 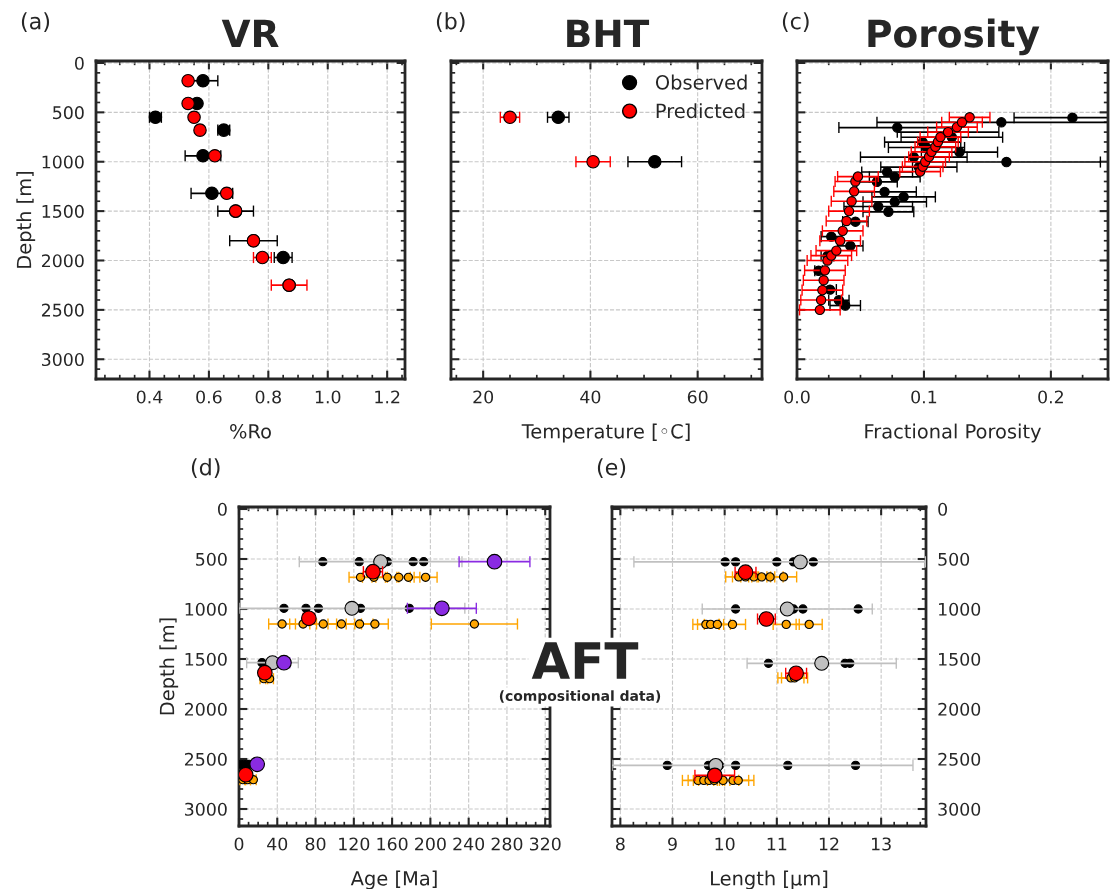 I want to click on chart-title: Porosity, so click(x=954, y=37).